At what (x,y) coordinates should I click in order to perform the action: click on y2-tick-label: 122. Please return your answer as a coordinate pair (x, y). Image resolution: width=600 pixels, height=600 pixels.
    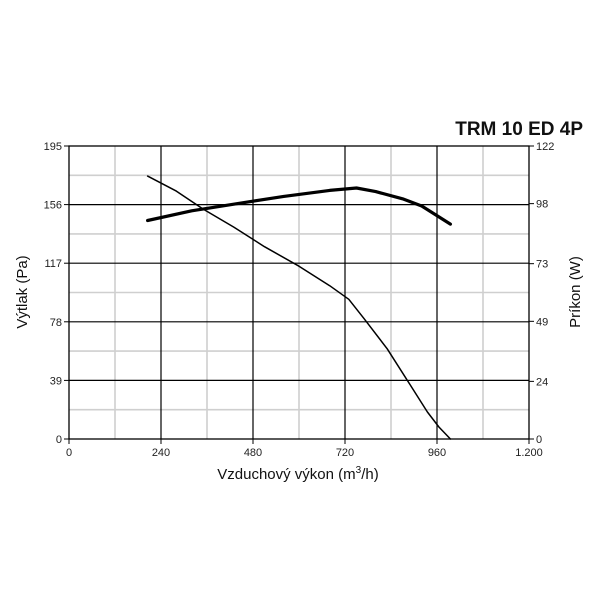
    Looking at the image, I should click on (545, 147).